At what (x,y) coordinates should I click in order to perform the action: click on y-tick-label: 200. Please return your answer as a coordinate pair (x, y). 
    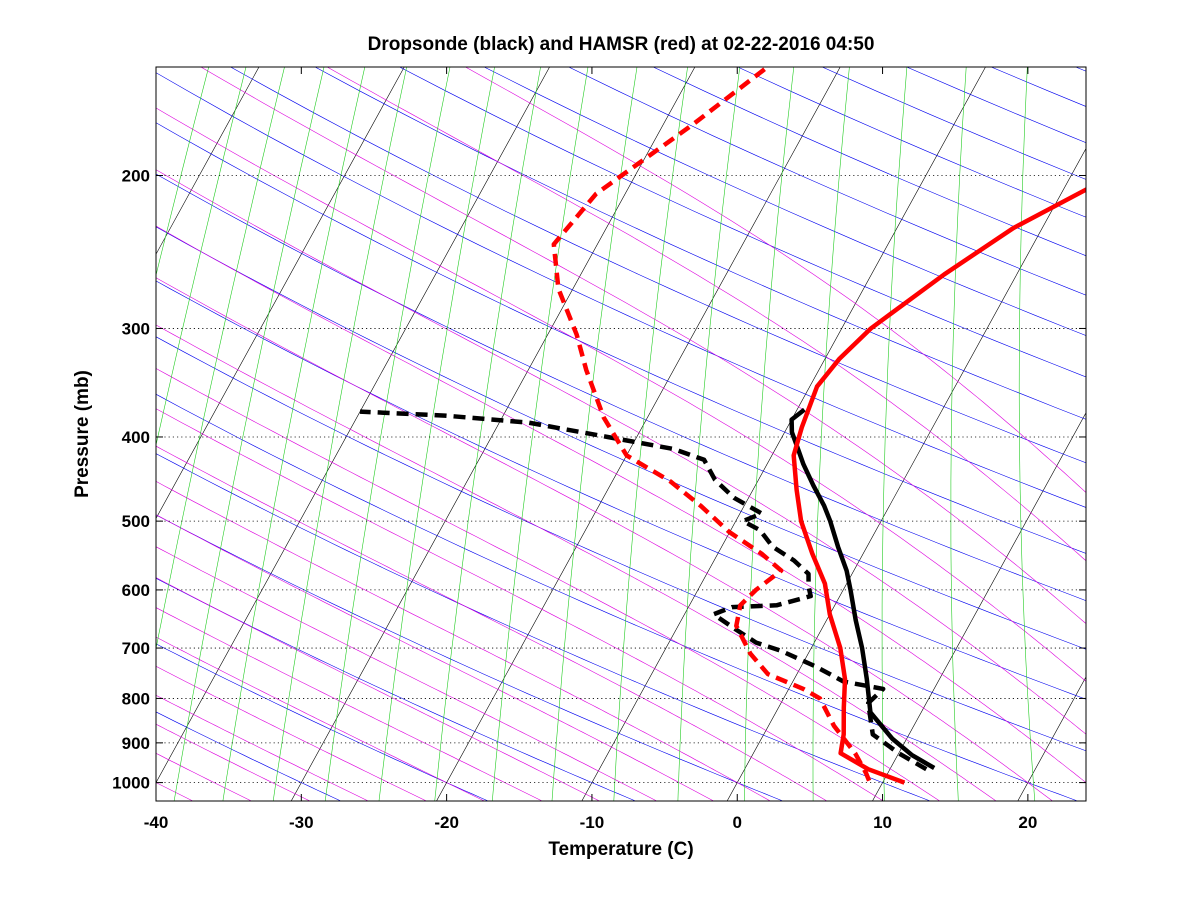
    Looking at the image, I should click on (136, 176).